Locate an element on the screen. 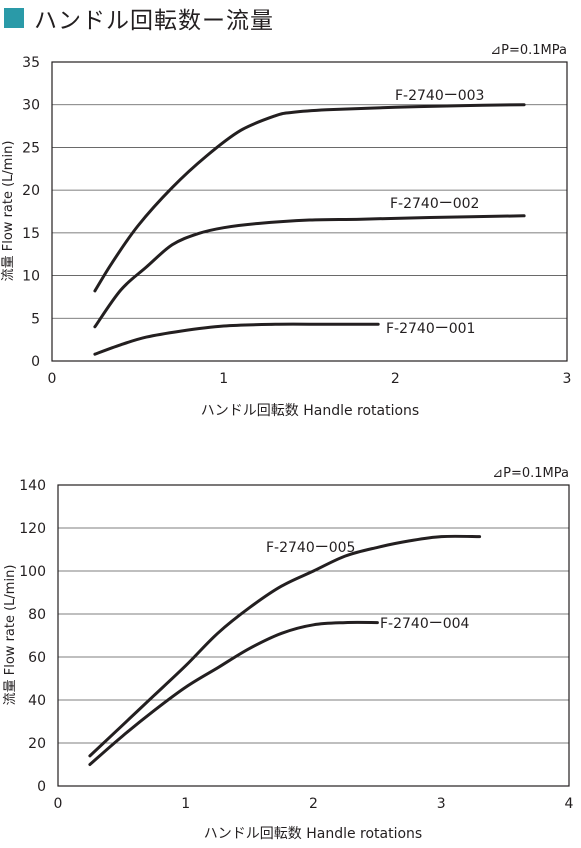 Image resolution: width=581 pixels, height=848 pixels. y-tick-label: 40 is located at coordinates (37, 701).